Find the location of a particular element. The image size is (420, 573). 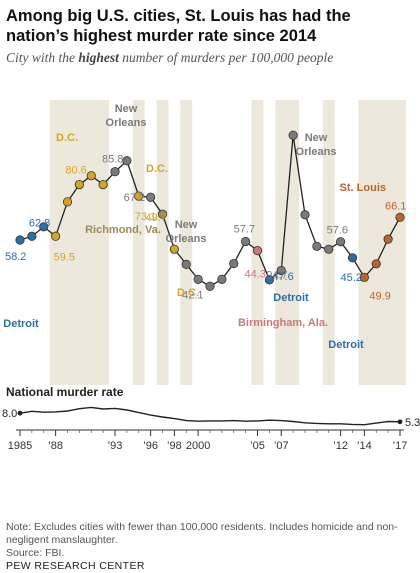

value-label: 73.1 is located at coordinates (145, 217).